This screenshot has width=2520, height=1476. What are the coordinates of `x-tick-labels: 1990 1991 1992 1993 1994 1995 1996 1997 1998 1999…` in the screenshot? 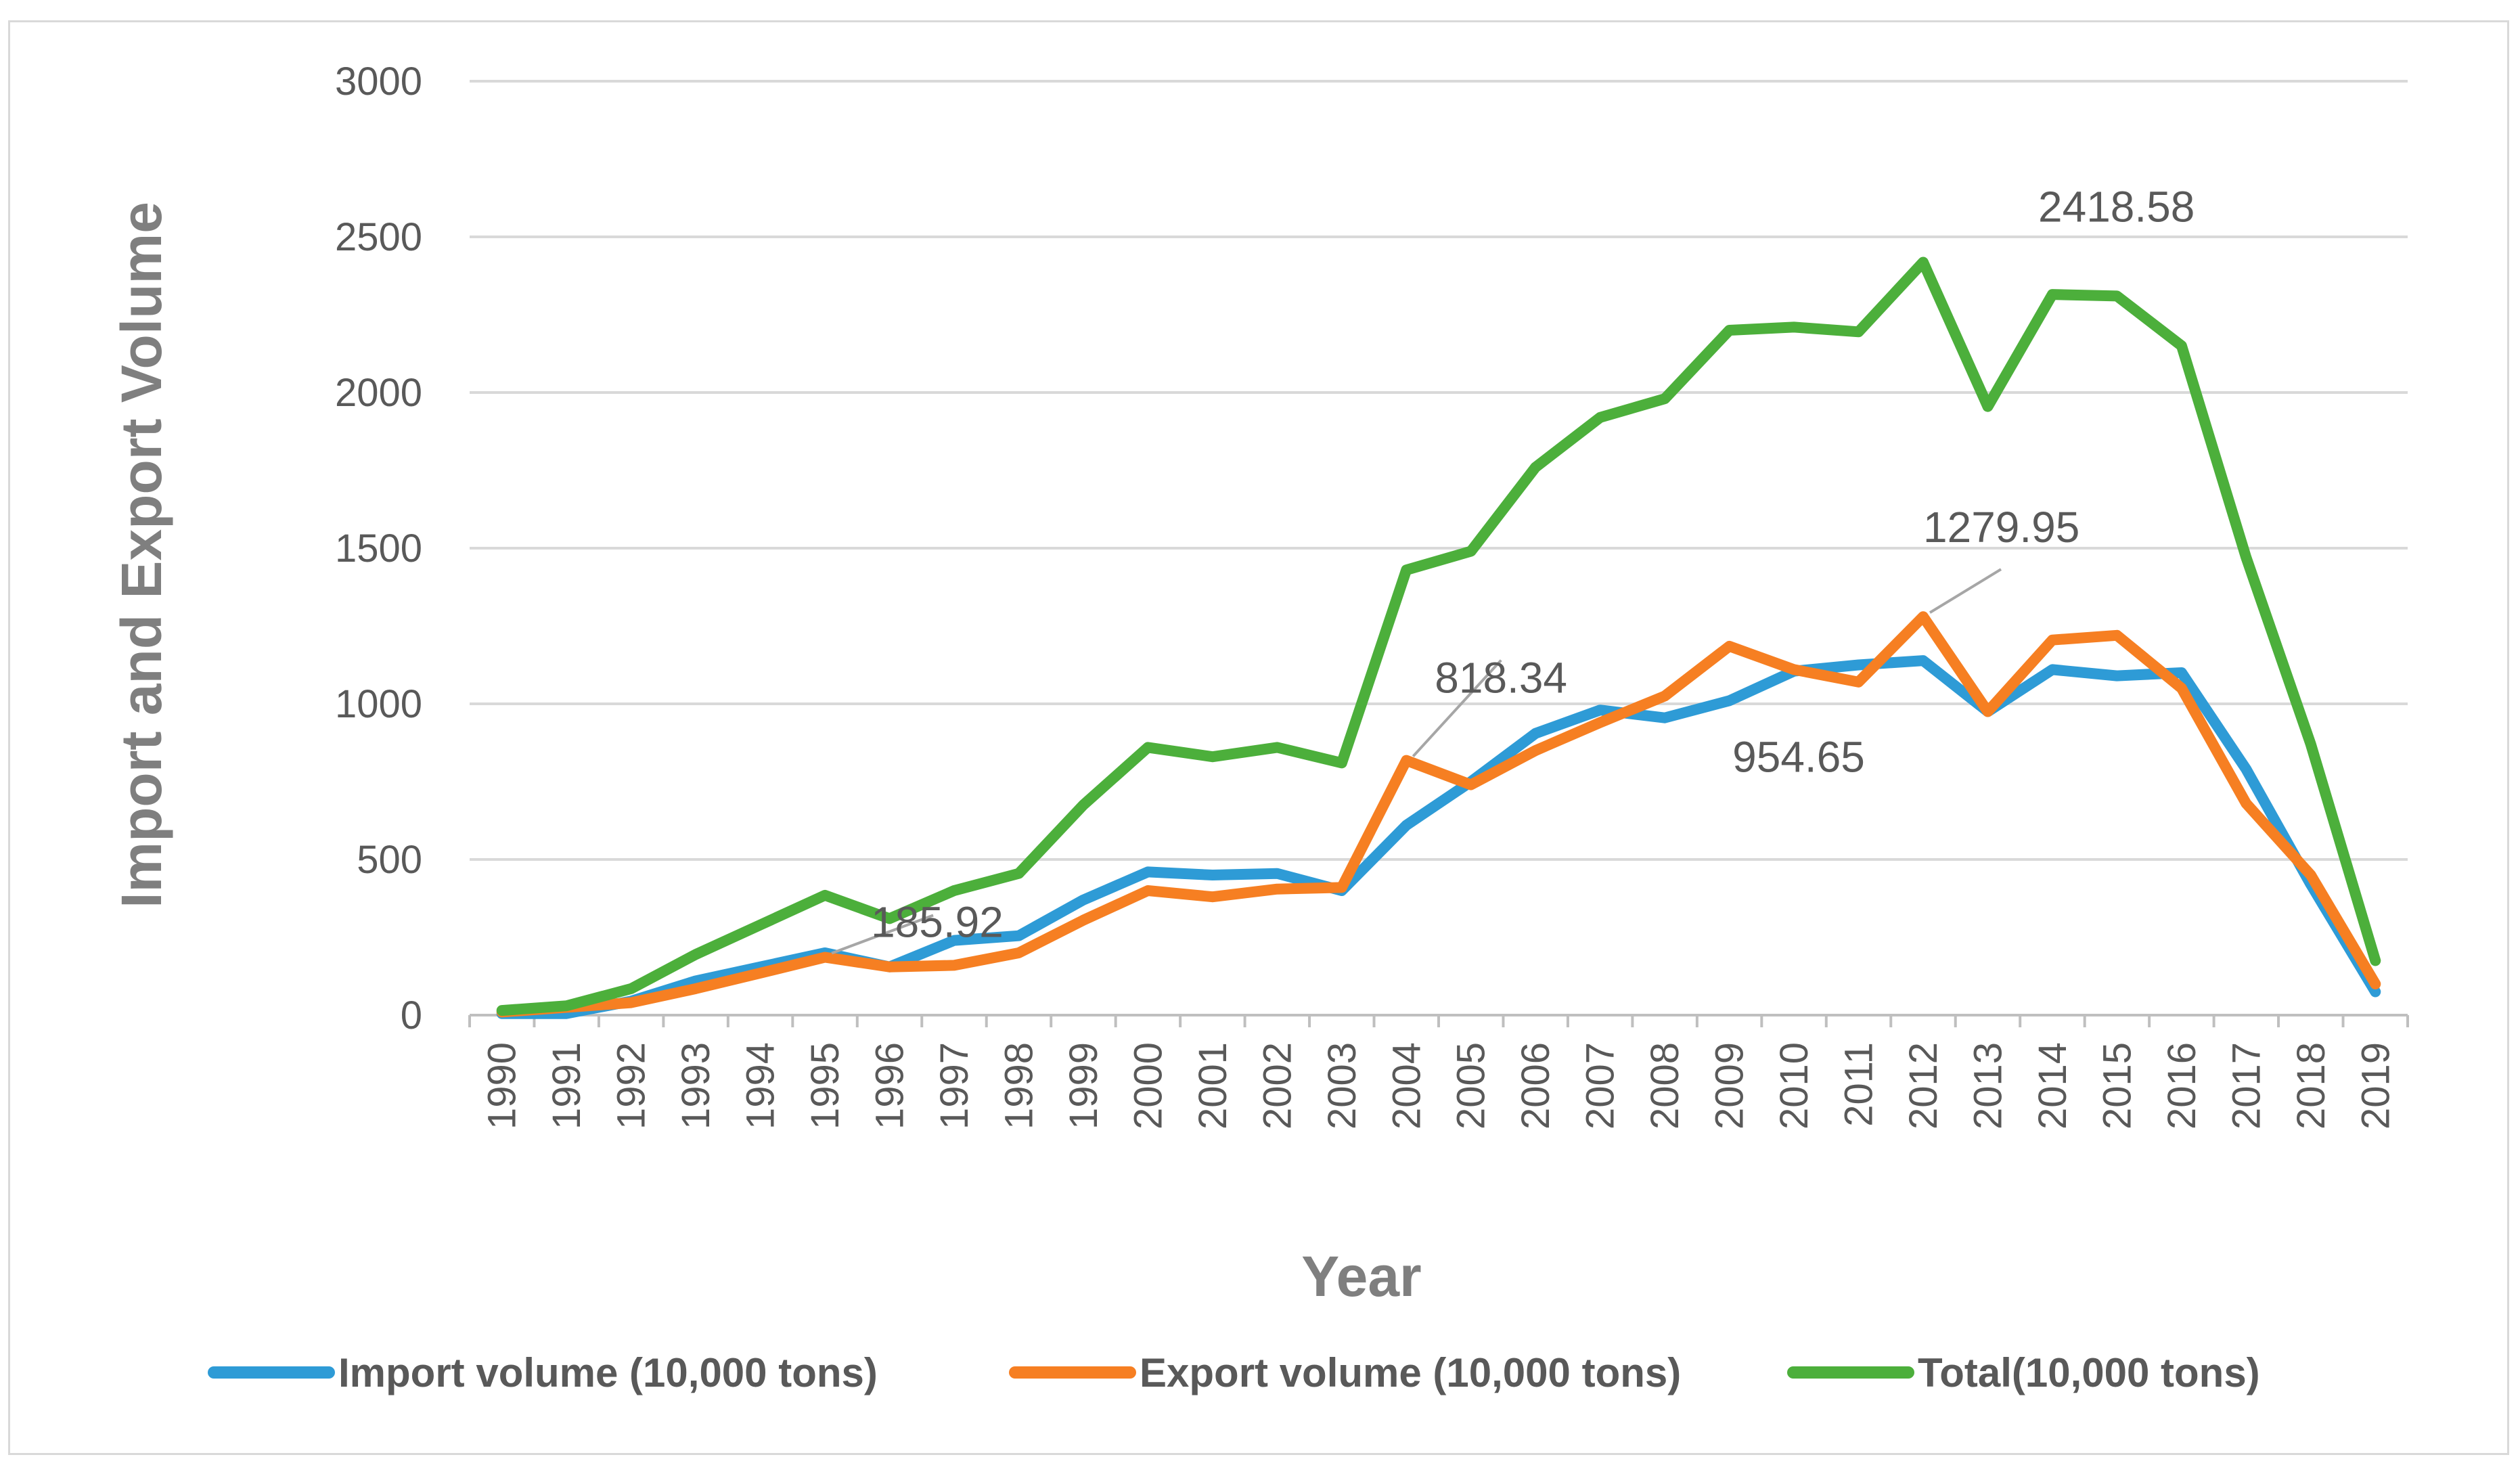 It's located at (1439, 1086).